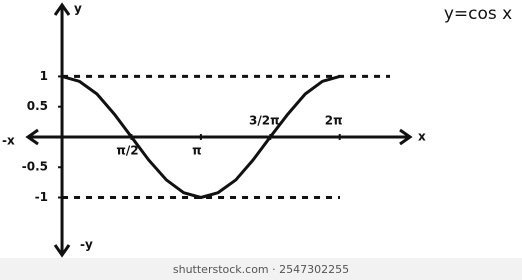 The height and width of the screenshot is (280, 522). I want to click on y-tick-label: -1, so click(41, 197).